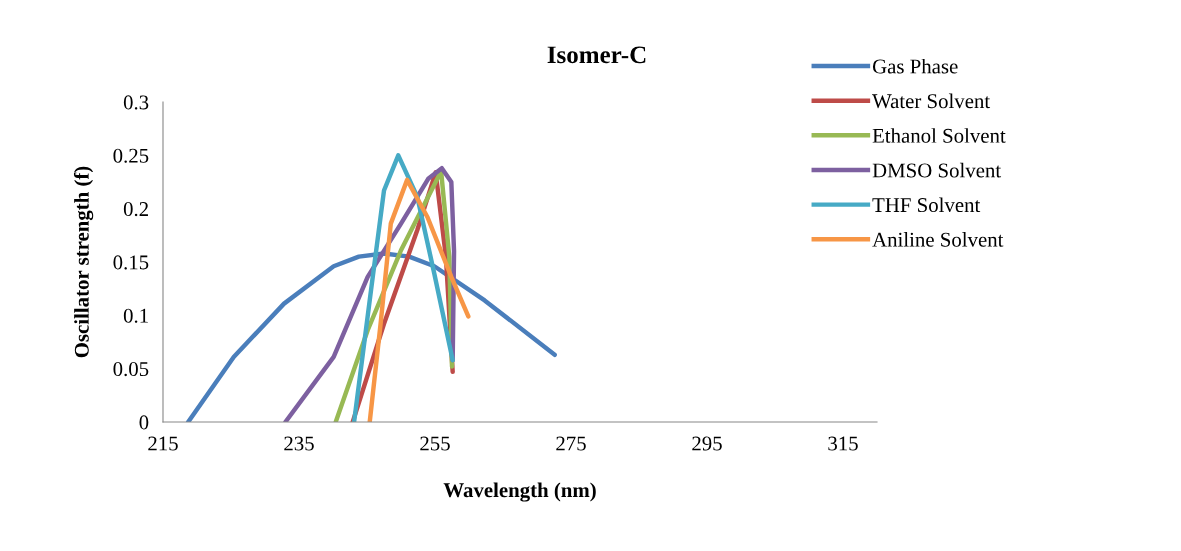 This screenshot has width=1181, height=551. What do you see at coordinates (144, 422) in the screenshot?
I see `y-tick-label: 0` at bounding box center [144, 422].